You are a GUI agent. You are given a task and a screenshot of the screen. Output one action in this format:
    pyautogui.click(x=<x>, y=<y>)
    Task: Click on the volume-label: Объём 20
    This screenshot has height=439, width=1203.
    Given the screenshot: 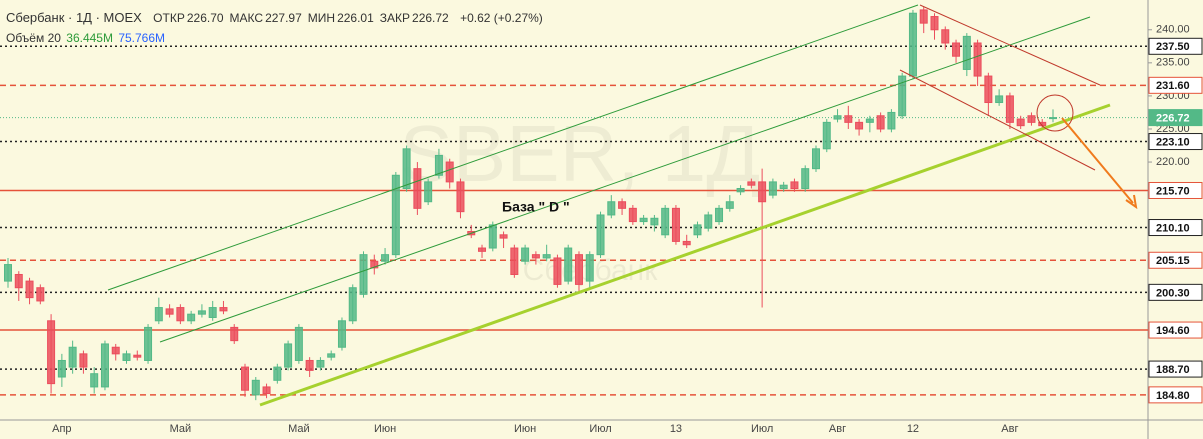 What is the action you would take?
    pyautogui.click(x=33, y=38)
    